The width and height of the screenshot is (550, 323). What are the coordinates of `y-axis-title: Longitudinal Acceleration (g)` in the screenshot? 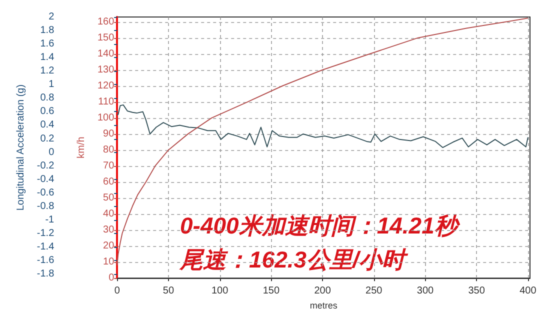 It's located at (21, 147).